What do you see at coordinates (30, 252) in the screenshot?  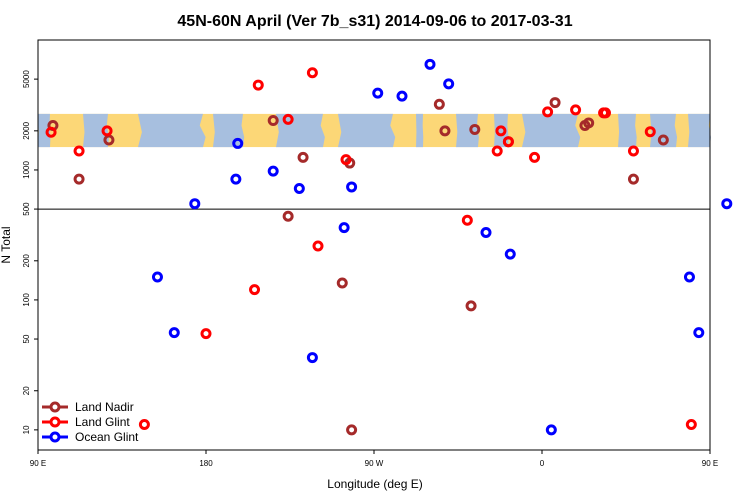 I see `y-axis: 10 20 50 100 200 500 1000 2000 5000` at bounding box center [30, 252].